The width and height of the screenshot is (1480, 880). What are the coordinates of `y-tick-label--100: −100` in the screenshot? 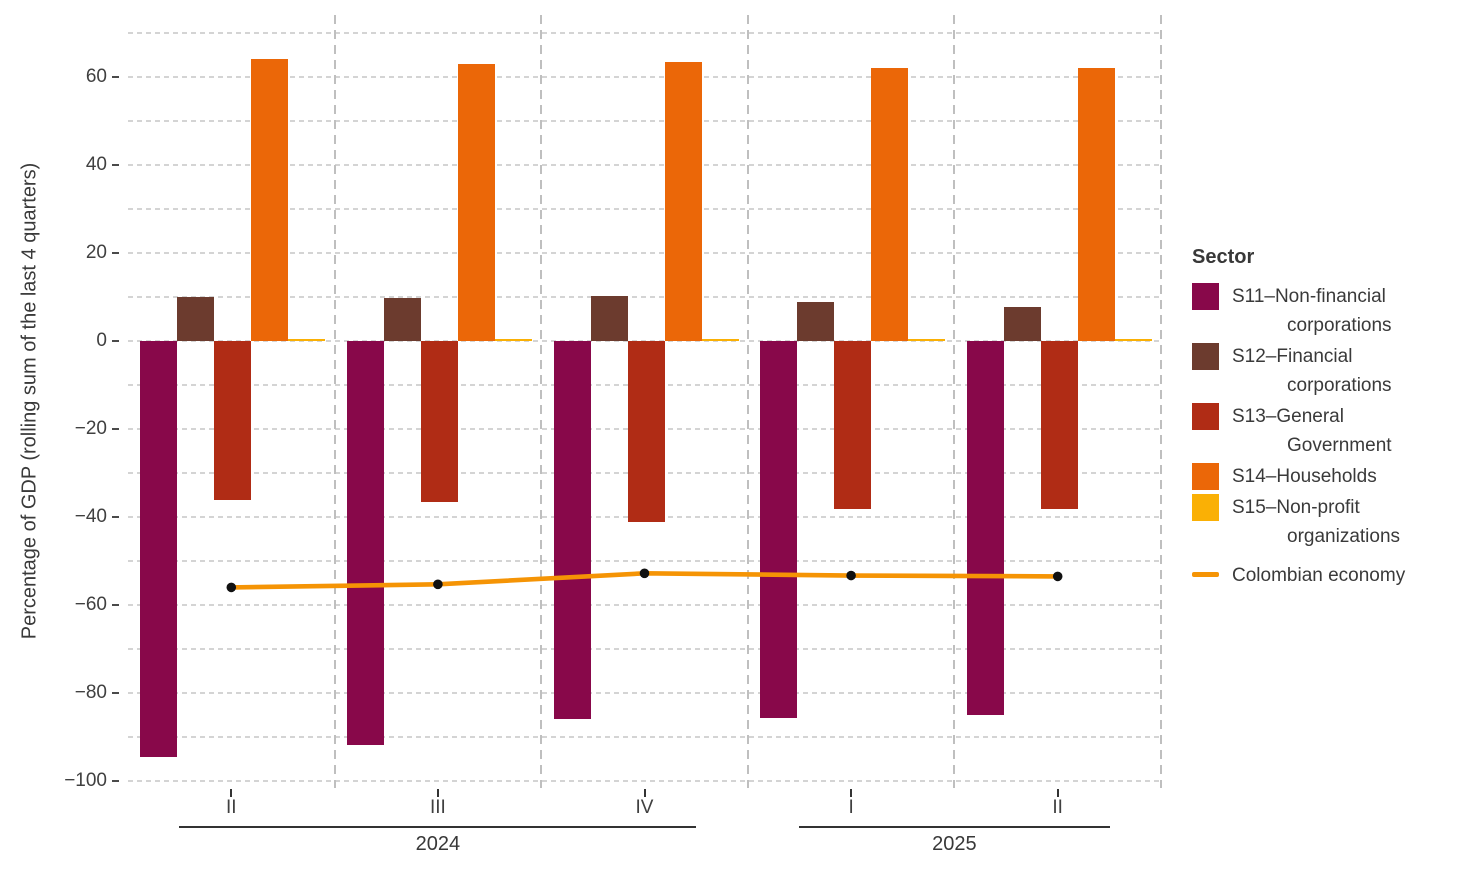 It's located at (85, 780).